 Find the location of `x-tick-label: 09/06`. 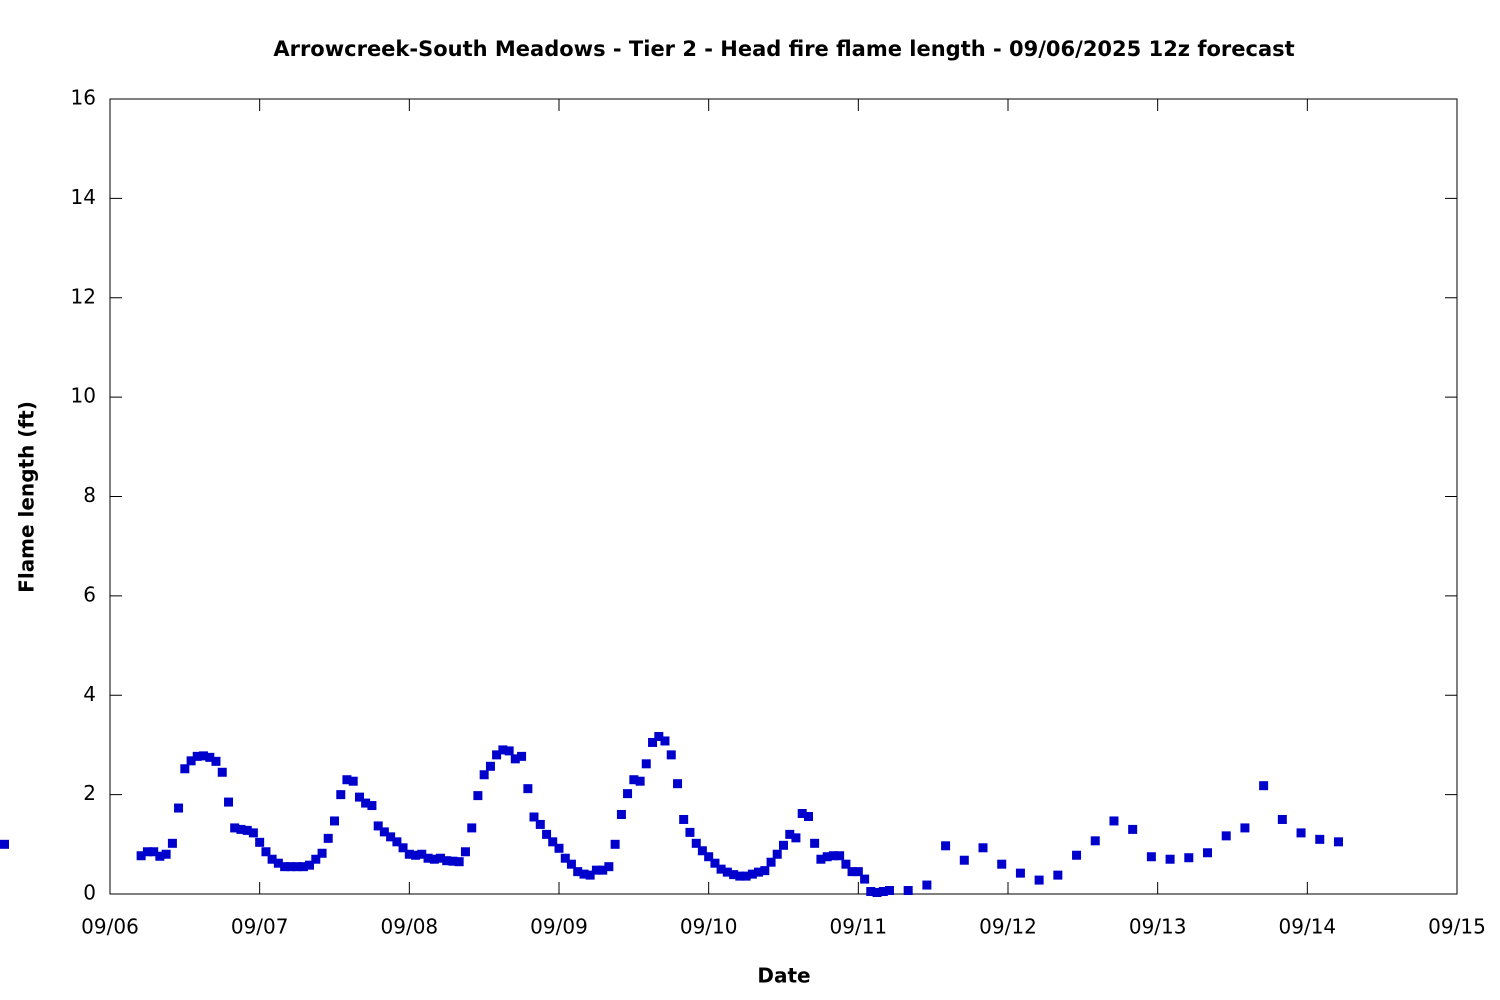

x-tick-label: 09/06 is located at coordinates (110, 927).